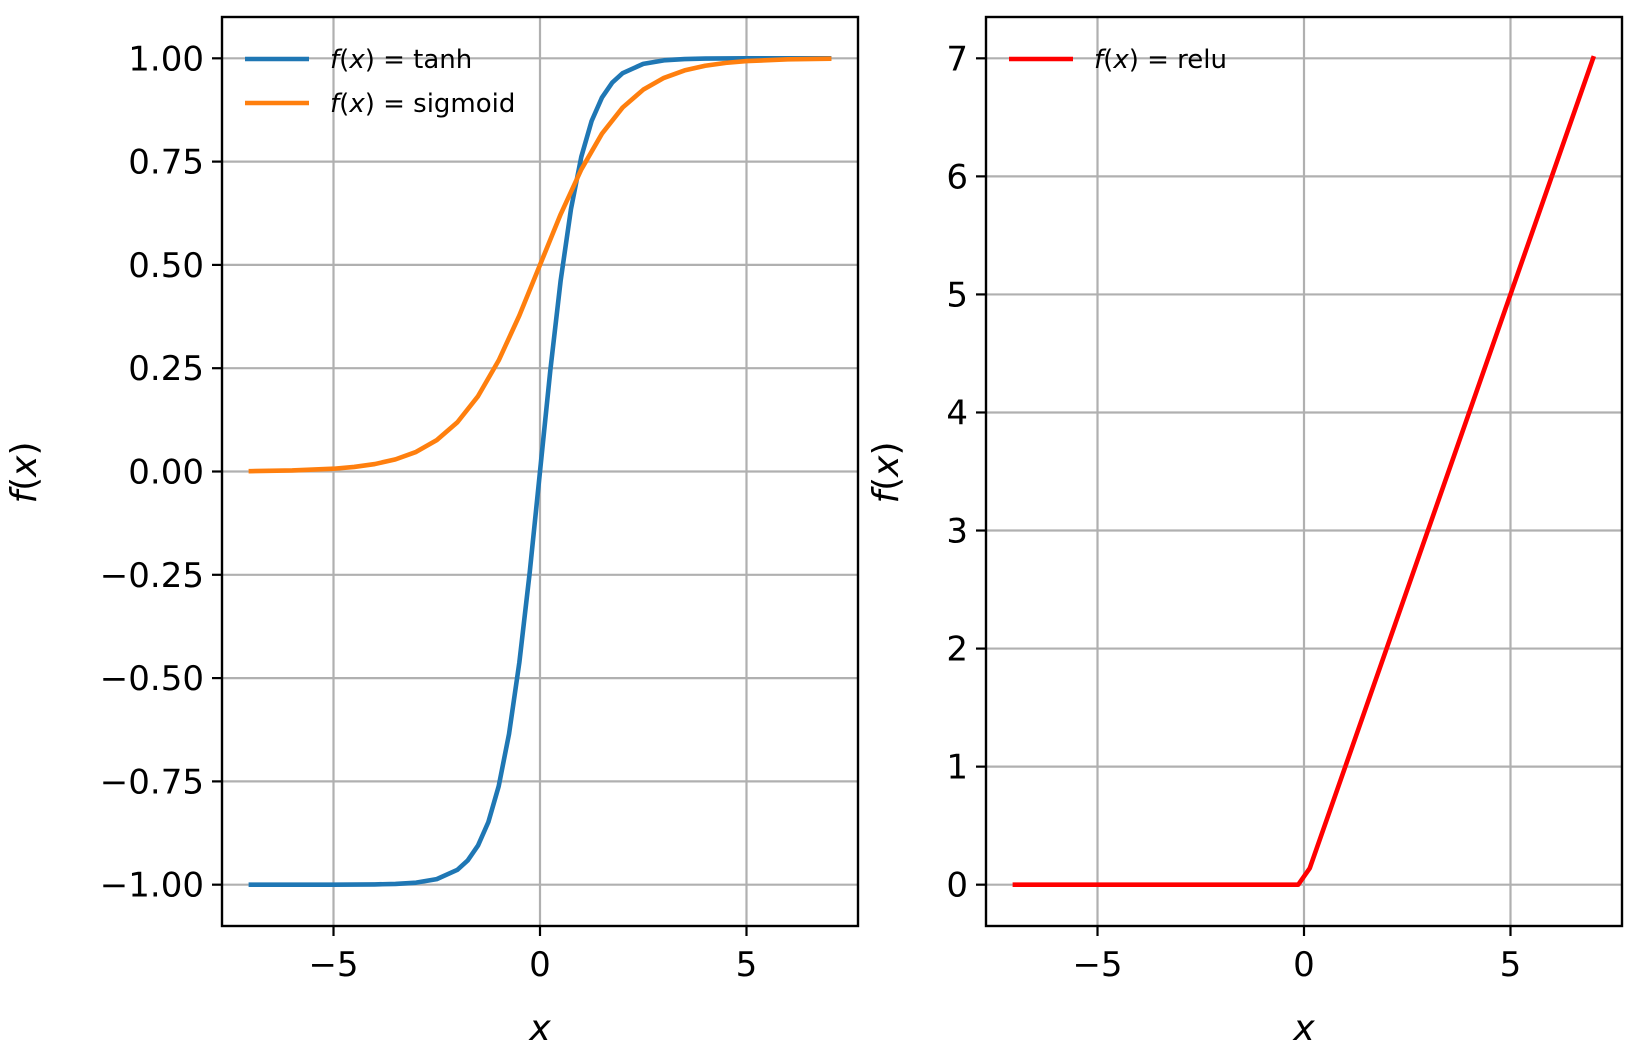  What do you see at coordinates (166, 59) in the screenshot?
I see `y-tick-label: 1.00` at bounding box center [166, 59].